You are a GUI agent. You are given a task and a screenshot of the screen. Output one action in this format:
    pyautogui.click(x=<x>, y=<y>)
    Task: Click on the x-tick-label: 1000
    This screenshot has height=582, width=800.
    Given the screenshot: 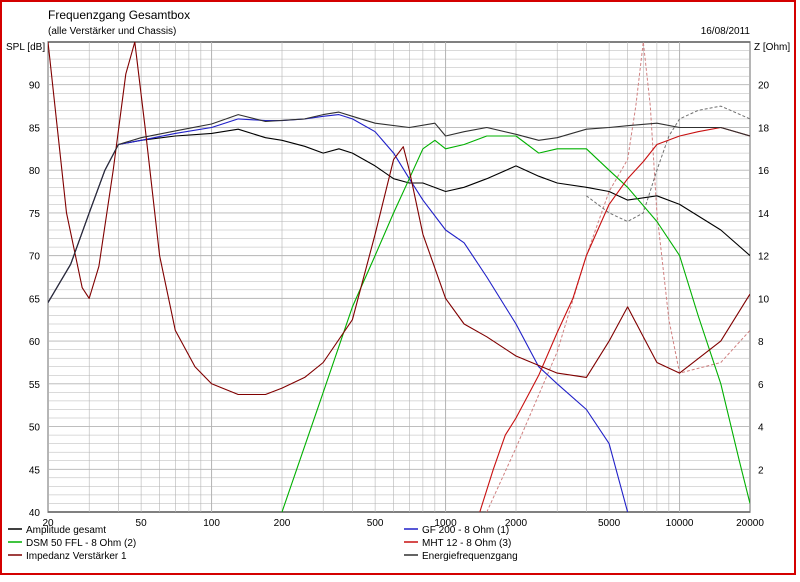 What is the action you would take?
    pyautogui.click(x=445, y=523)
    